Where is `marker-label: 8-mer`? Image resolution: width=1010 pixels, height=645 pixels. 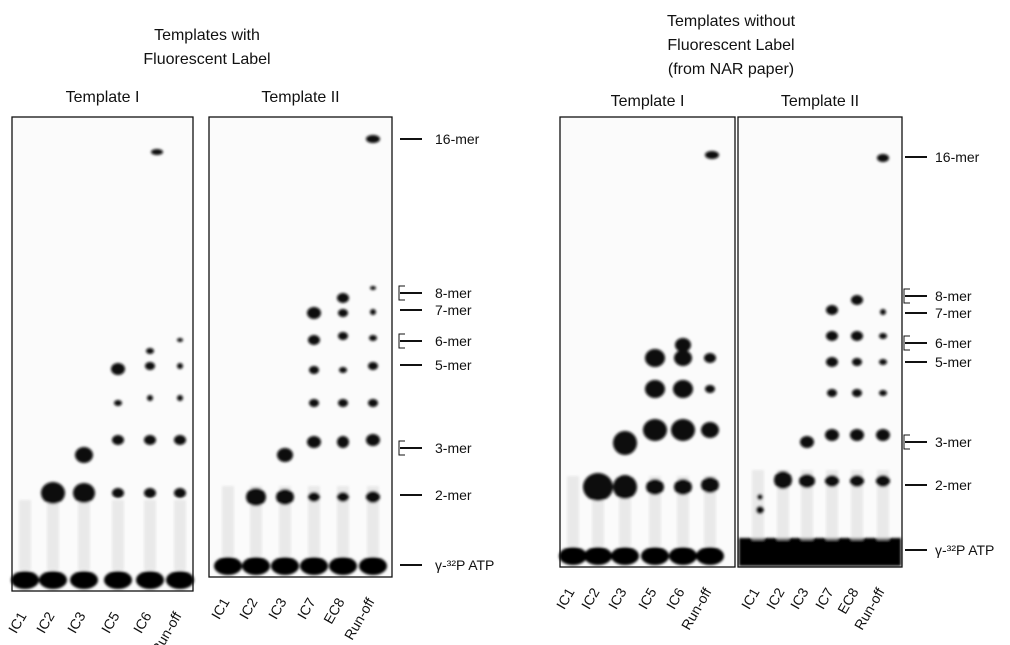
marker-label: 8-mer is located at coordinates (453, 293).